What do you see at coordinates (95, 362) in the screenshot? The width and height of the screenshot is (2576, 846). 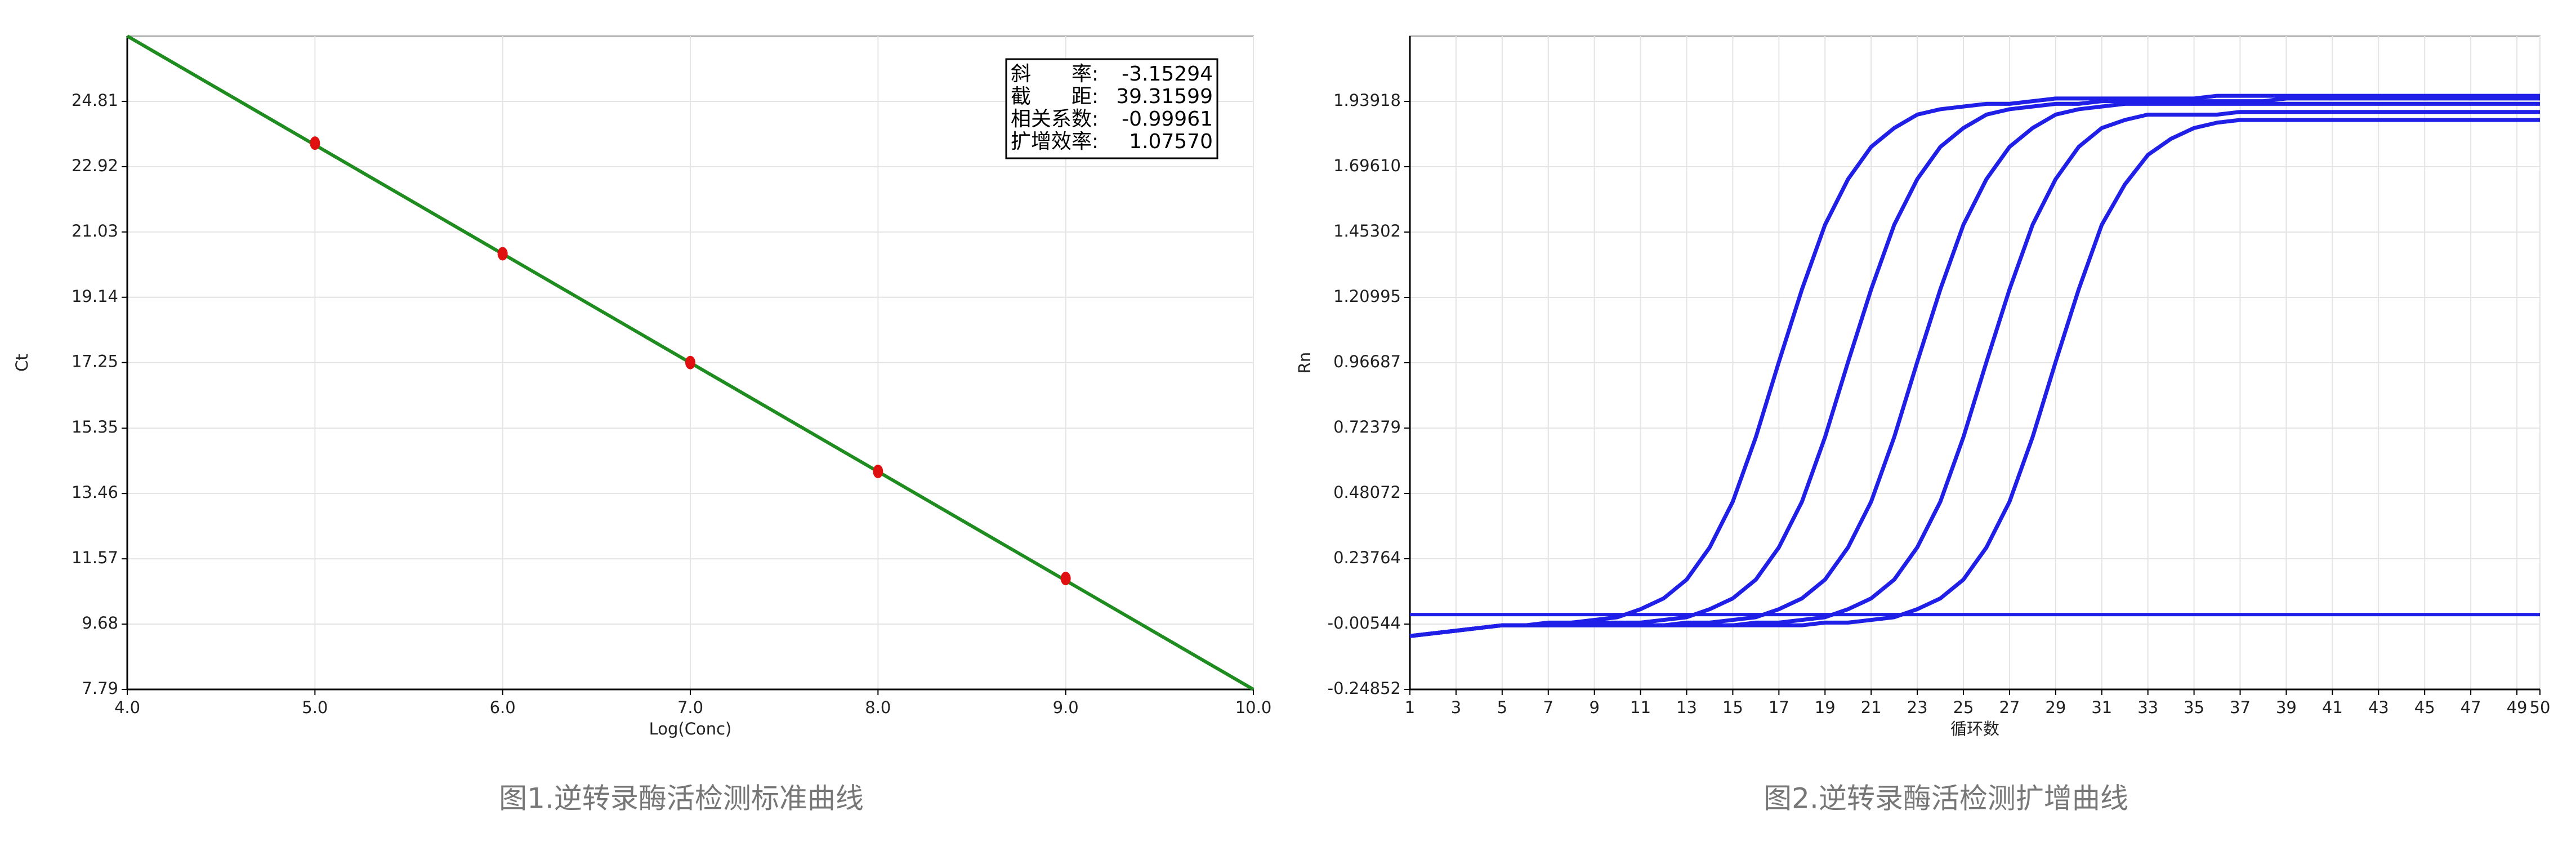 I see `y-tick-label: 17.25` at bounding box center [95, 362].